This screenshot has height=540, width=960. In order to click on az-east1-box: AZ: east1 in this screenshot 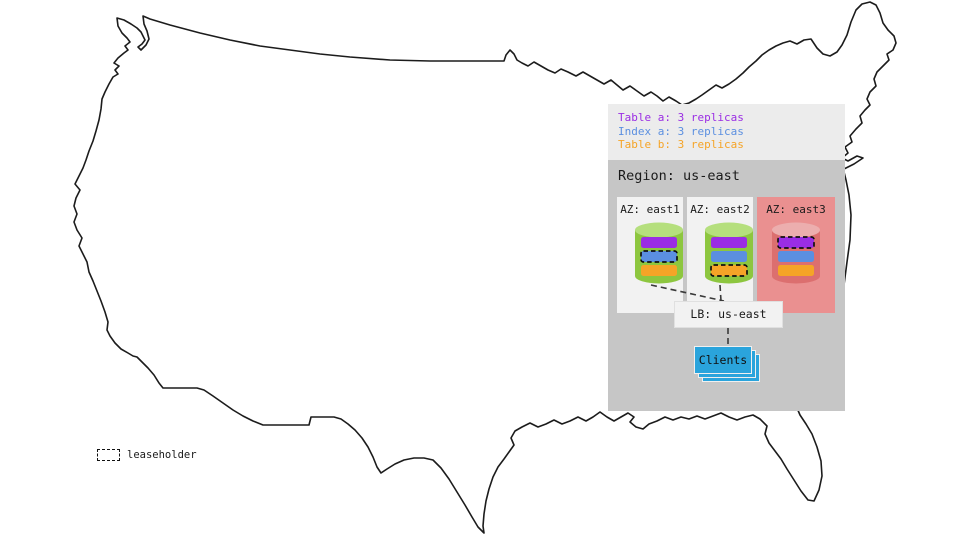, I will do `click(650, 255)`.